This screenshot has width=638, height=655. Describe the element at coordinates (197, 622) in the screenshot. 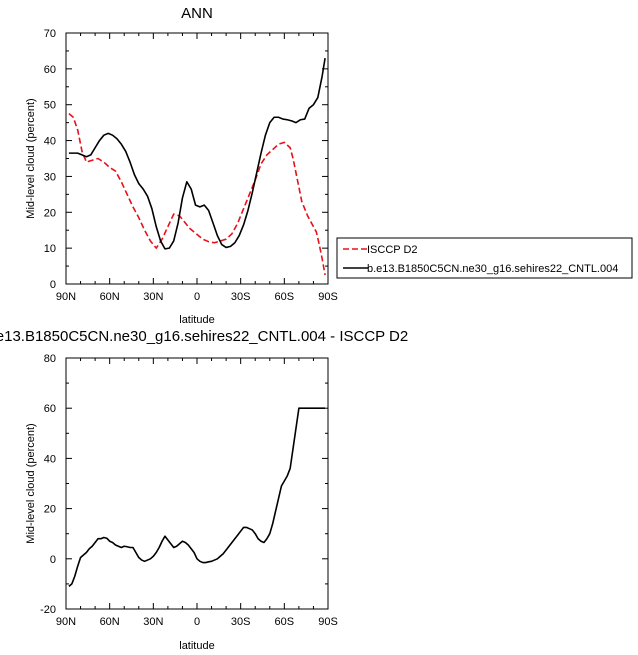

I see `bottom-x-tick-label: 0` at that location.